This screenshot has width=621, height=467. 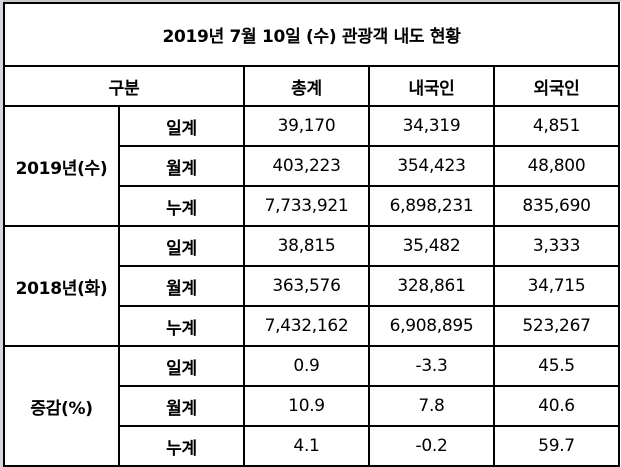 What do you see at coordinates (306, 366) in the screenshot?
I see `cell-total: 0.9` at bounding box center [306, 366].